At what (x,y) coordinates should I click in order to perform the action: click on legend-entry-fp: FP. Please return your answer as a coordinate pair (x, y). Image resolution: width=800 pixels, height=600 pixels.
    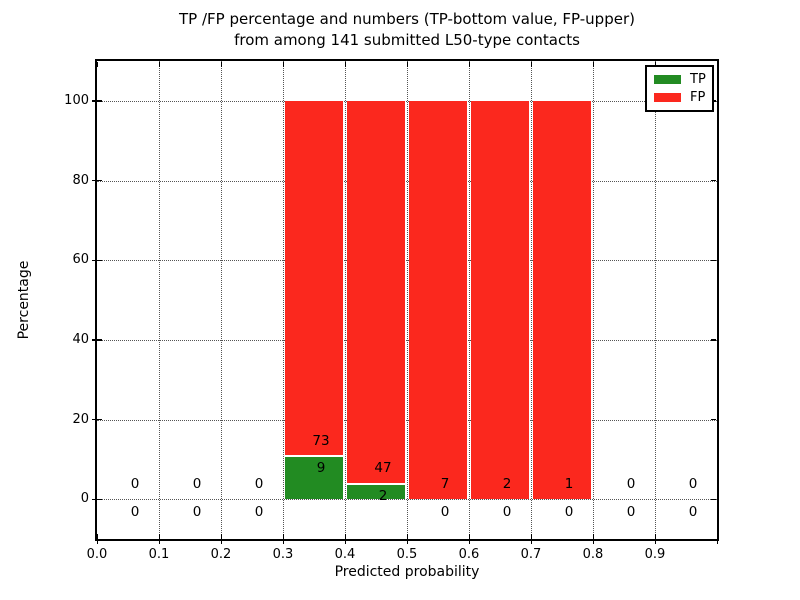
    Looking at the image, I should click on (679, 97).